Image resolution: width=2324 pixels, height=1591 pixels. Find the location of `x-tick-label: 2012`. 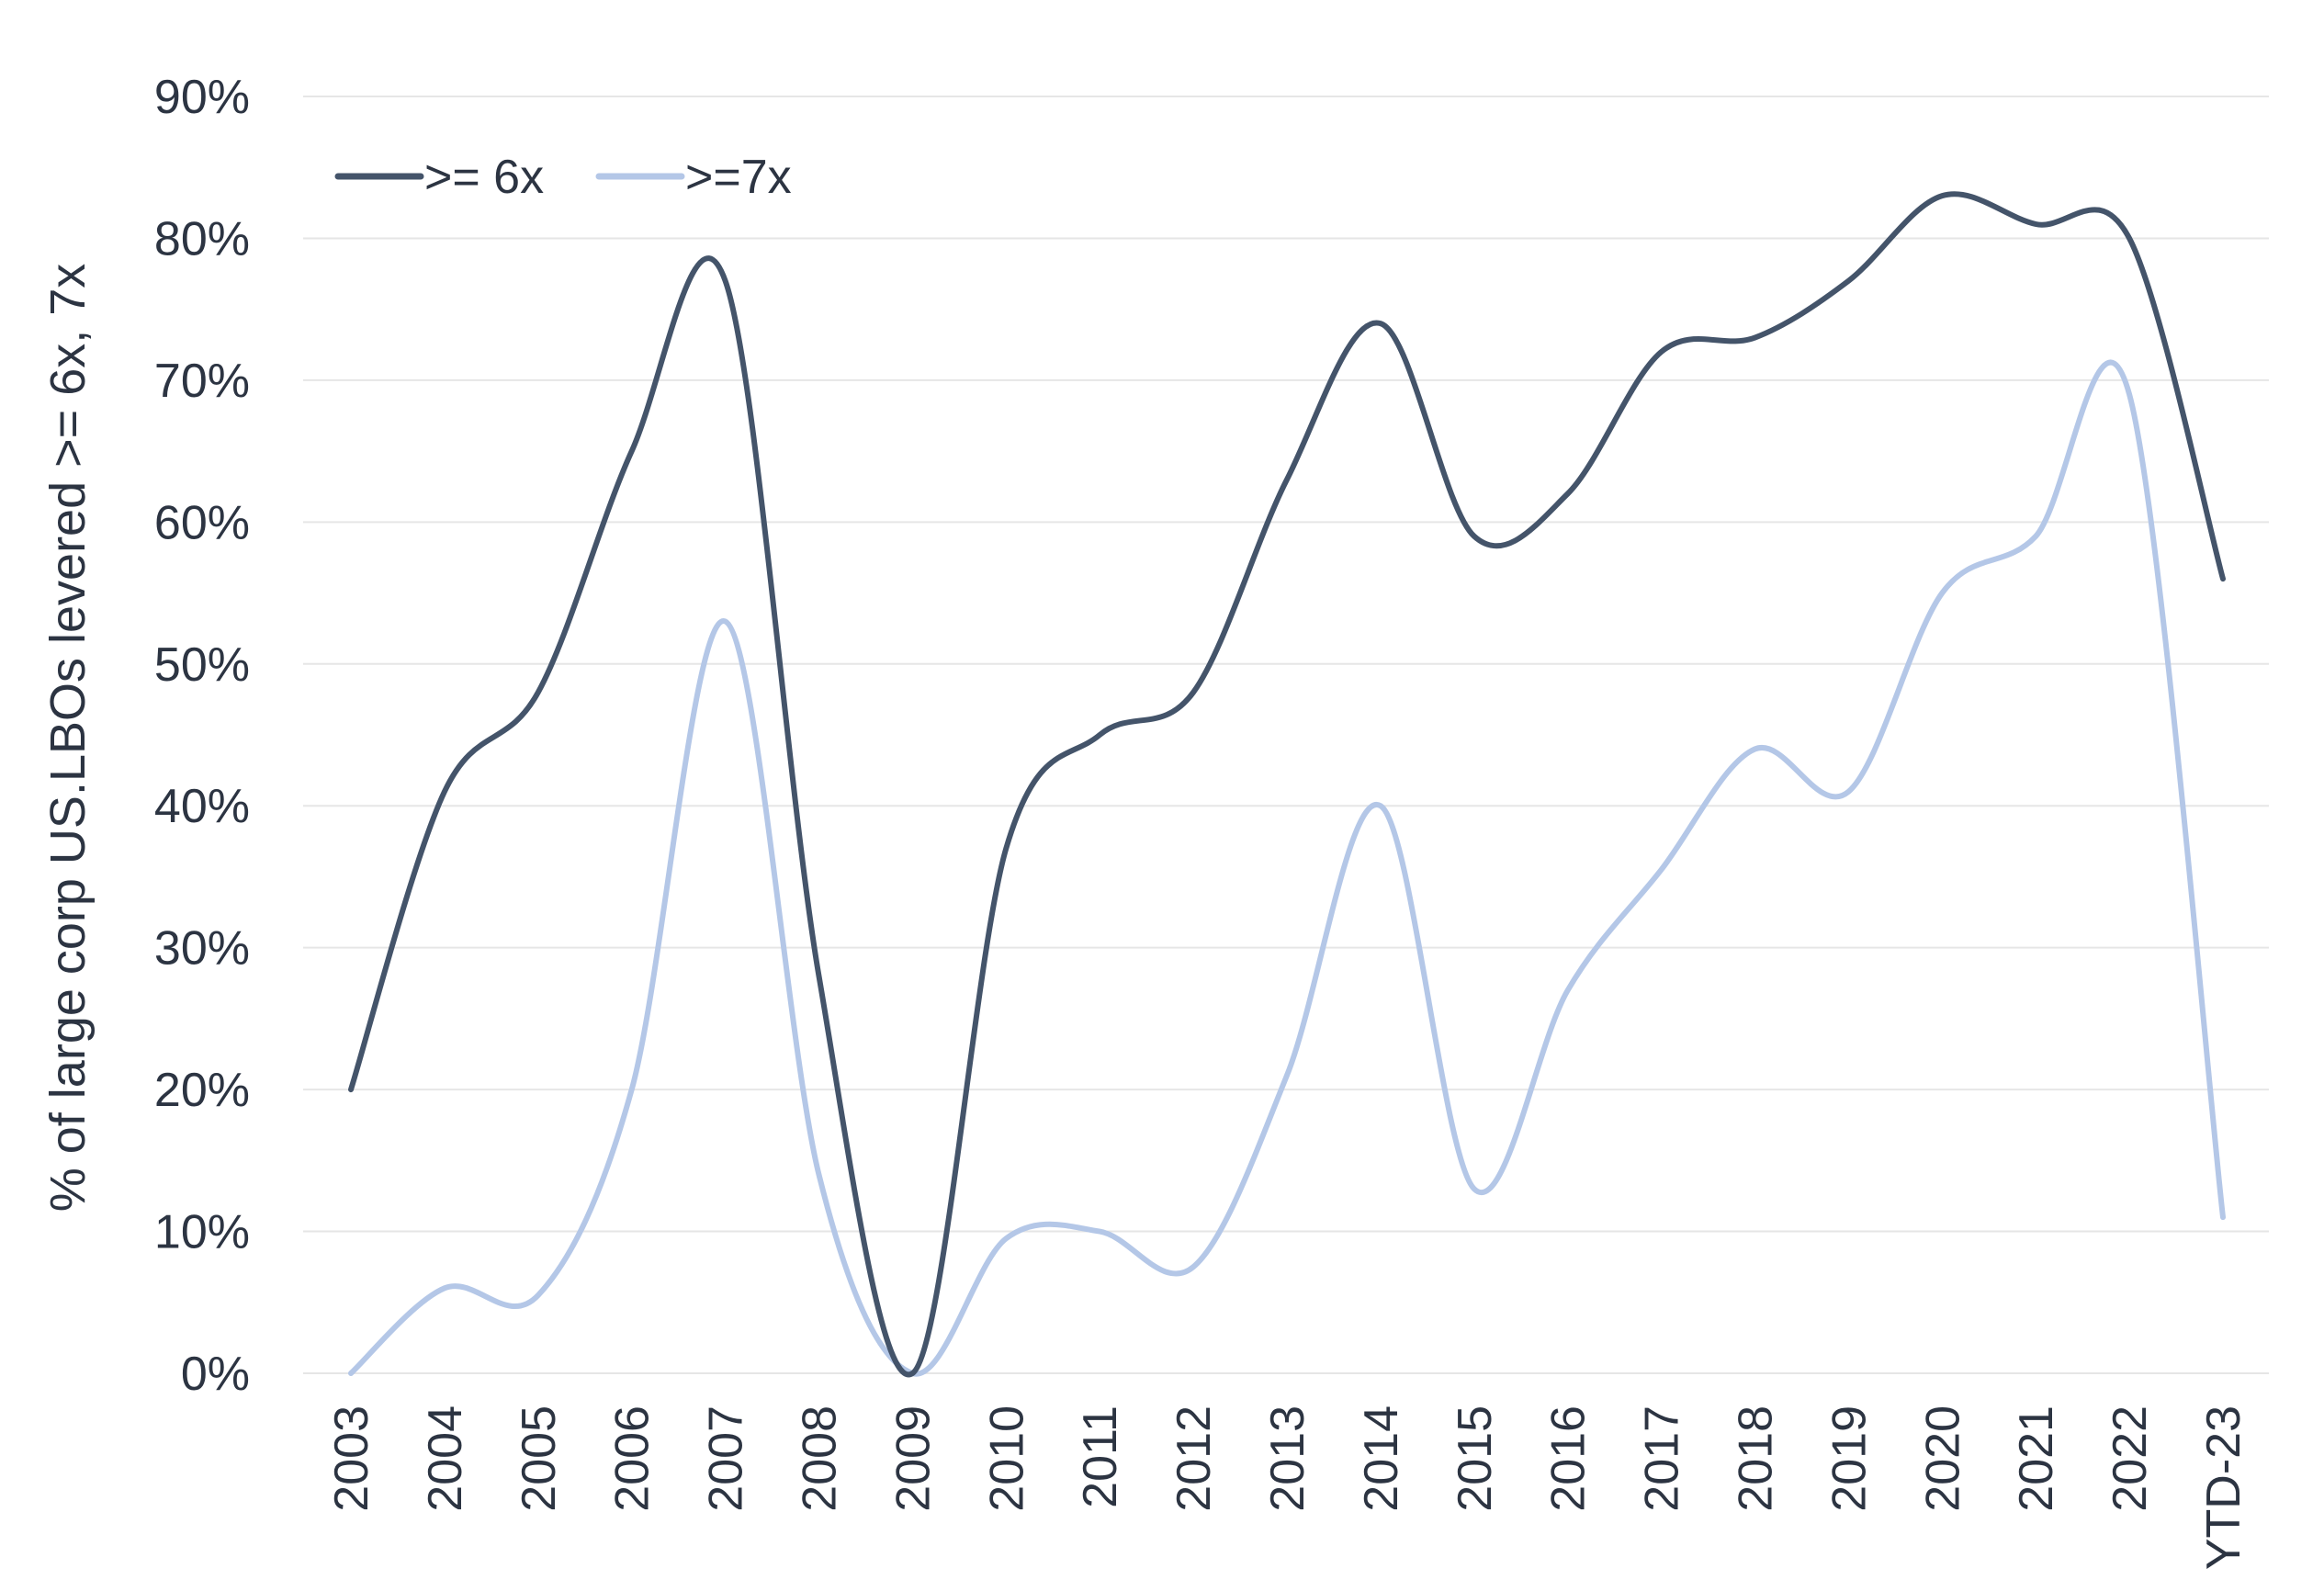

x-tick-label: 2012 is located at coordinates (1194, 1458).